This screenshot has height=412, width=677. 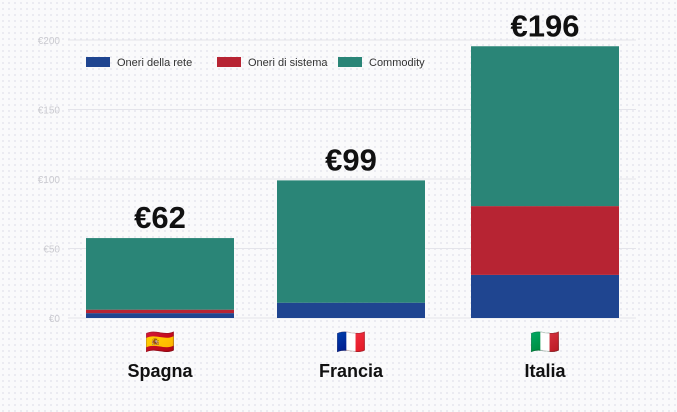 I want to click on y-tick-label: €200, so click(x=49, y=41).